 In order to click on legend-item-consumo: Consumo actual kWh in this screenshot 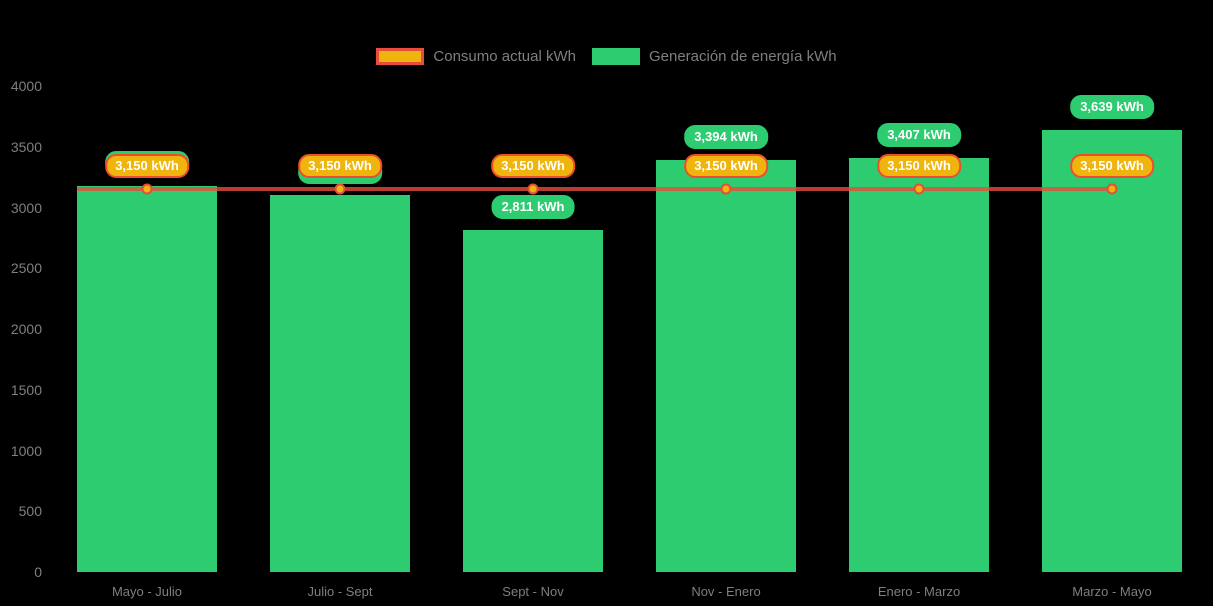, I will do `click(476, 56)`.